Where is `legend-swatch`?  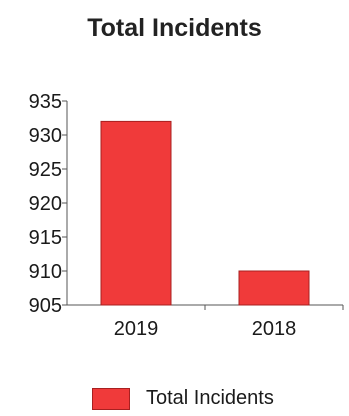 legend-swatch is located at coordinates (111, 398).